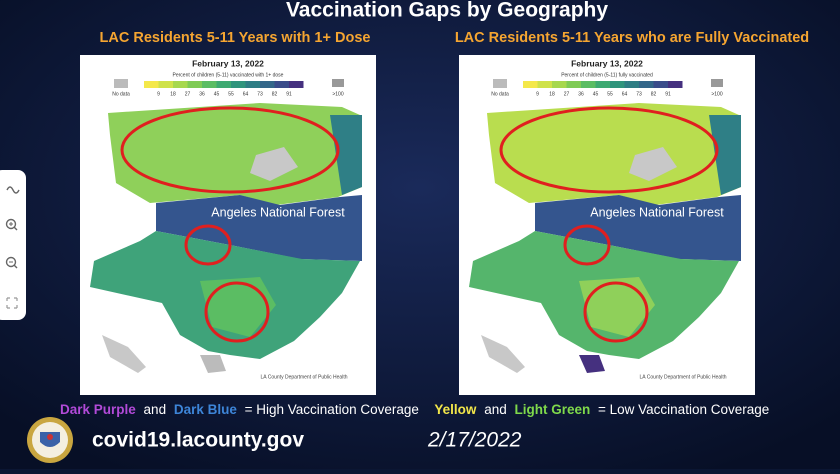 The width and height of the screenshot is (840, 474). Describe the element at coordinates (11, 224) in the screenshot. I see `zoom-in-button` at that location.